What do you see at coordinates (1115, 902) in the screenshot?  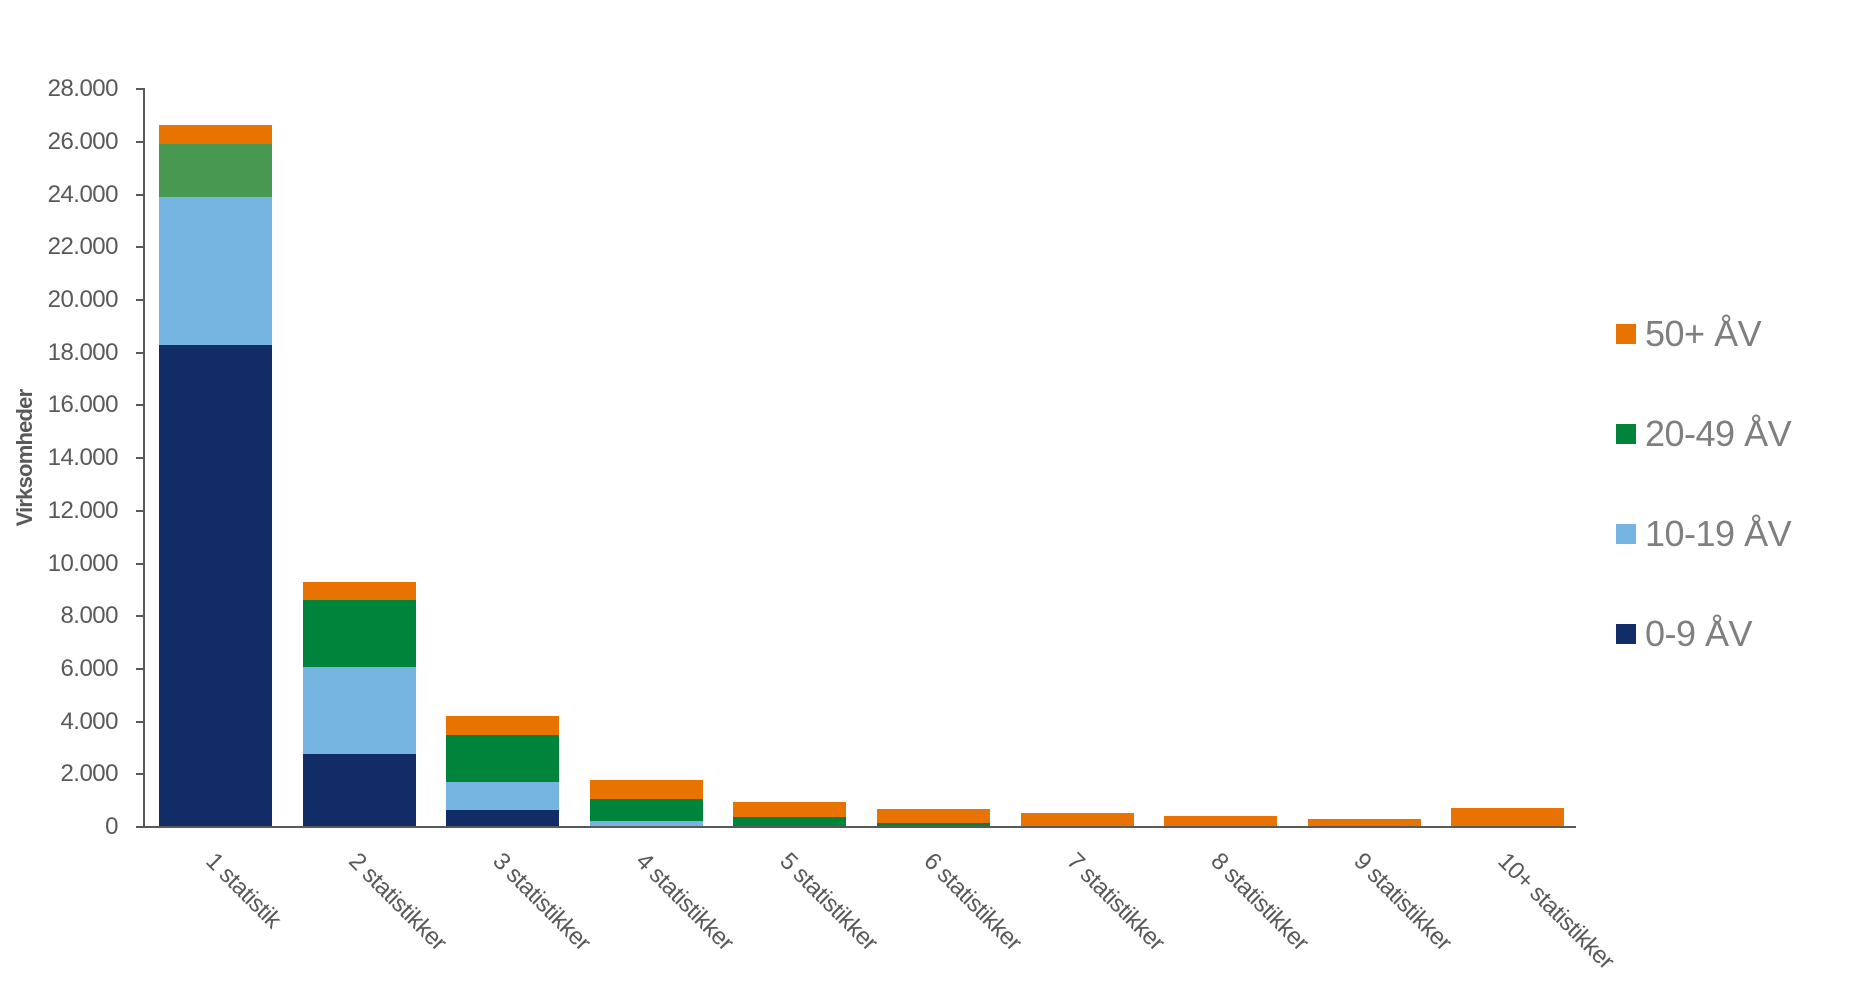 I see `x-tick-label: 7 statistikker` at bounding box center [1115, 902].